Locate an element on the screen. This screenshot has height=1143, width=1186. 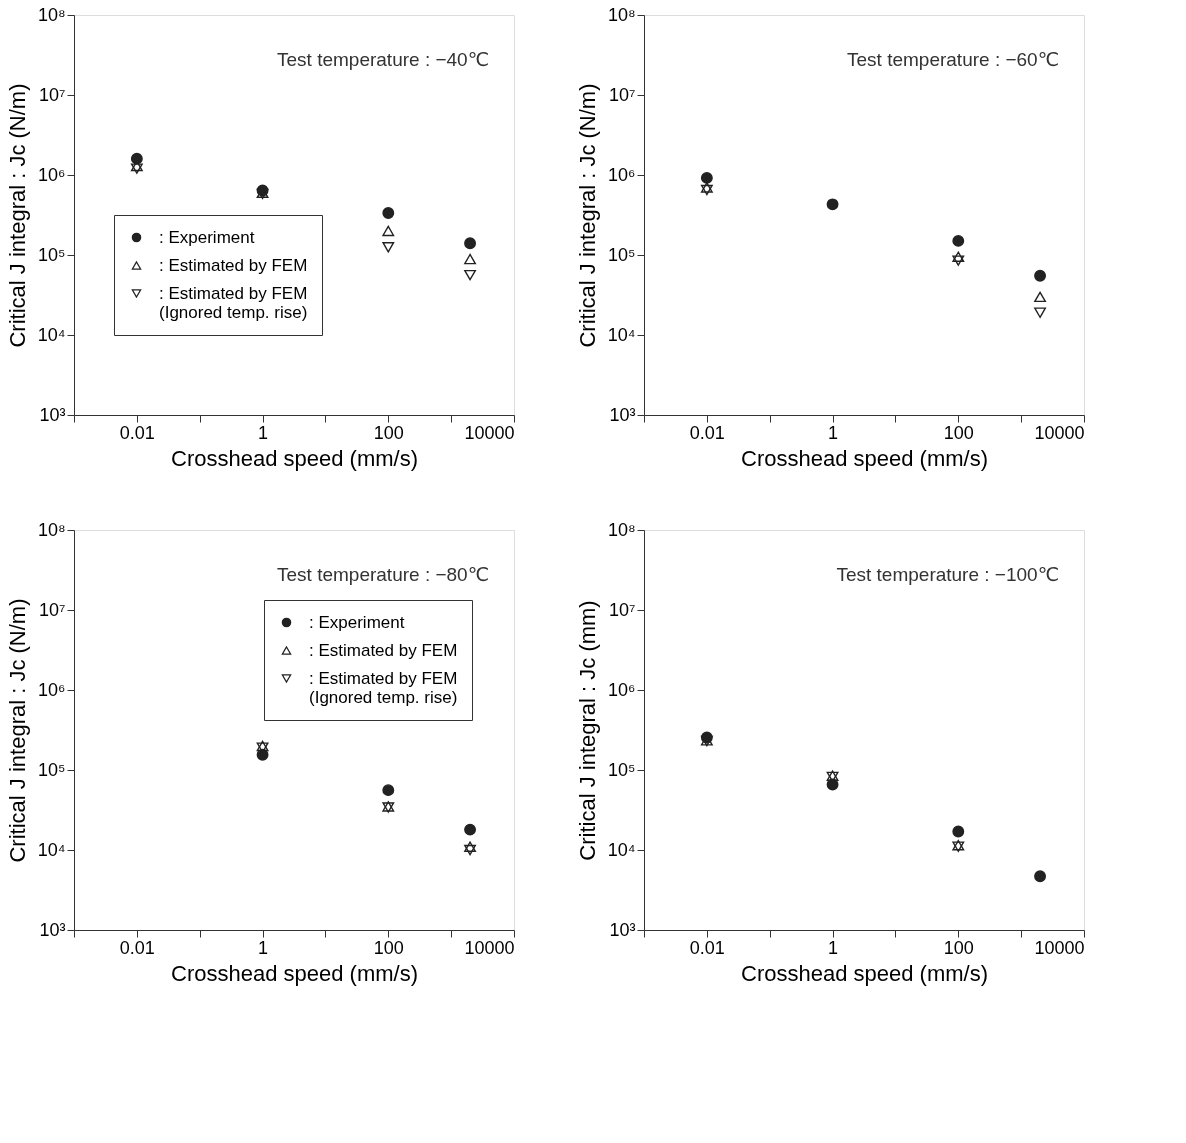
y-axis-title: Critical J integral : Jc (mm) is located at coordinates (587, 730).